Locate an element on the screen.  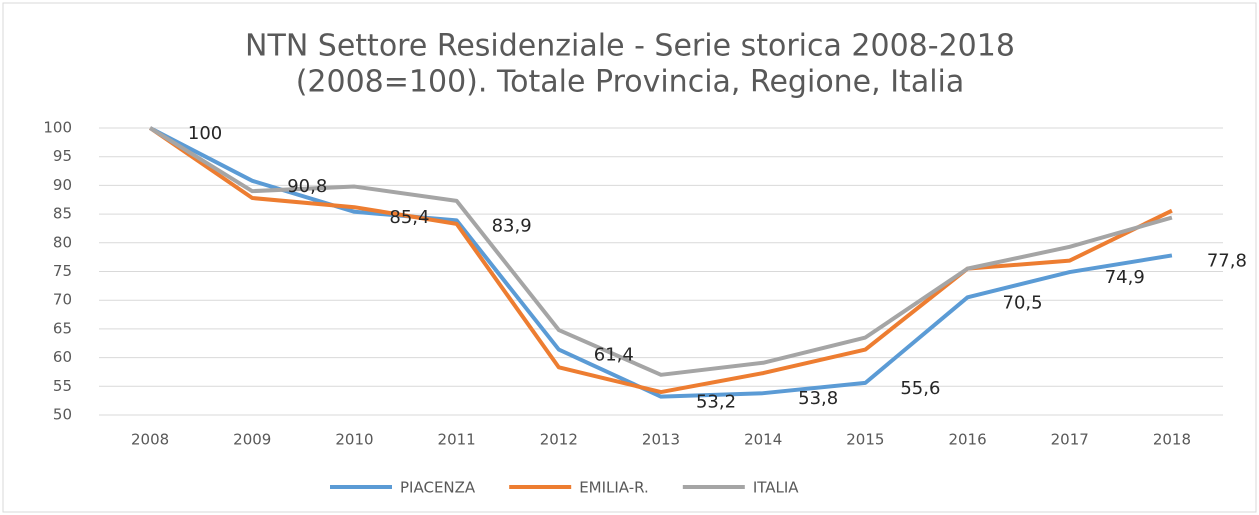
data-label: 74,9 is located at coordinates (1125, 277).